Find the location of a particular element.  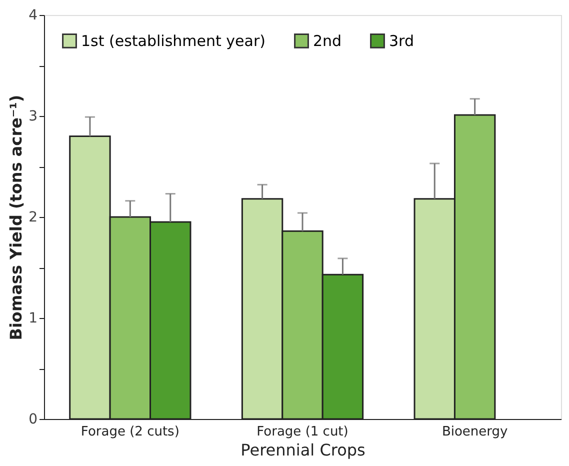

x-axis-title: Perennial Crops is located at coordinates (303, 450).